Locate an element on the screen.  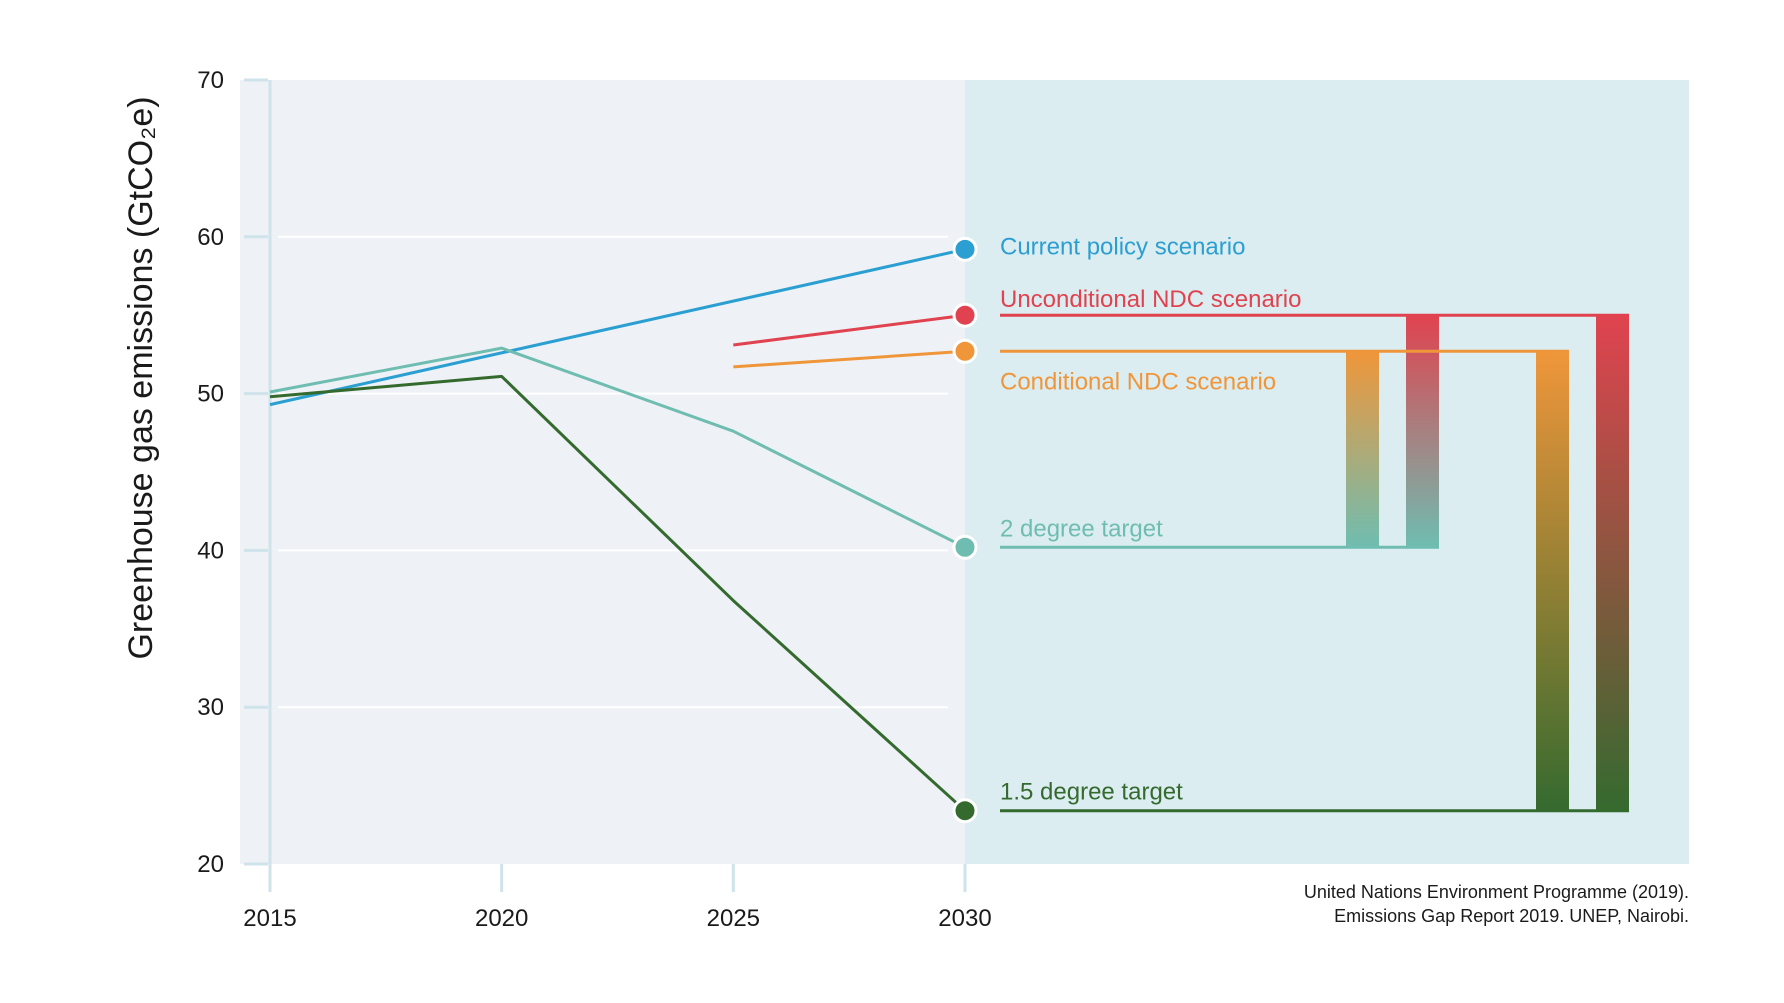
series-label-current-policy-scenario: Current policy scenario is located at coordinates (1122, 246).